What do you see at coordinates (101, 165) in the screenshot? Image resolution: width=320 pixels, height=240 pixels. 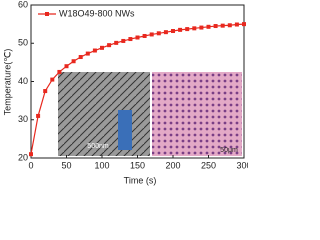 I see `x-tick-label: 100` at bounding box center [101, 165].